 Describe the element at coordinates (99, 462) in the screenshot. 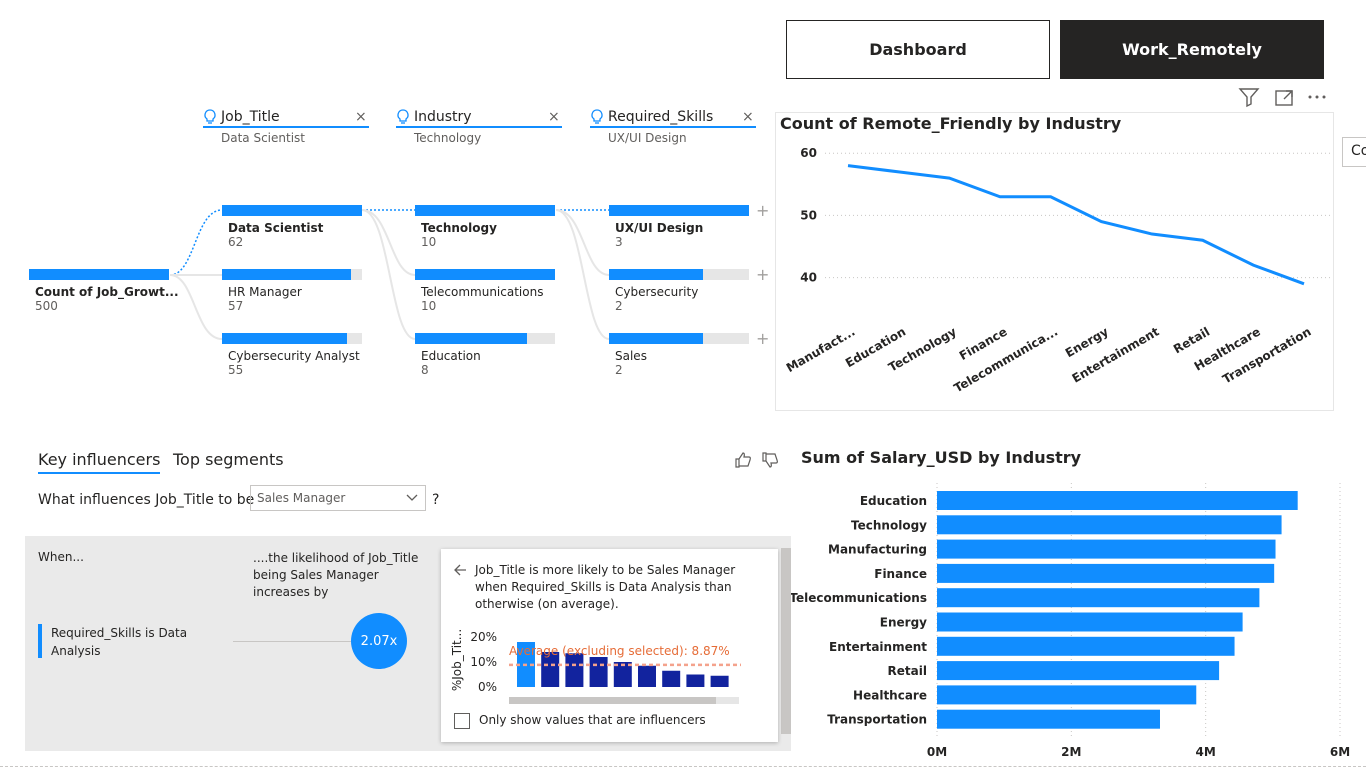

I see `tab-key-influencers: Key influencers` at that location.